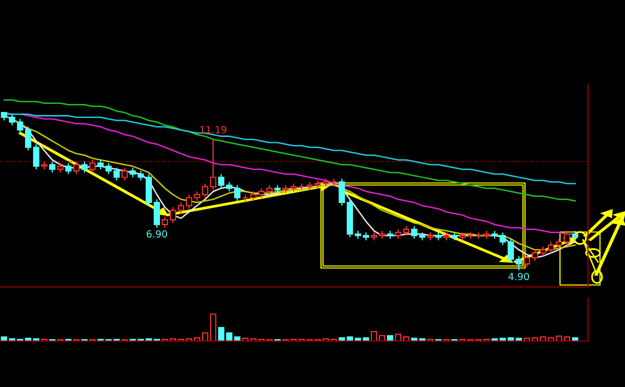 Image resolution: width=625 pixels, height=387 pixels. What do you see at coordinates (213, 130) in the screenshot?
I see `annotation: 11.19` at bounding box center [213, 130].